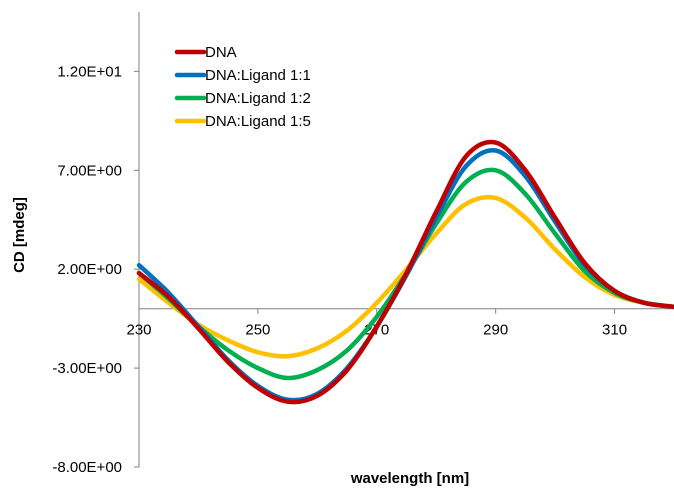  I want to click on y-axis-title: CD [mdeg], so click(19, 235).